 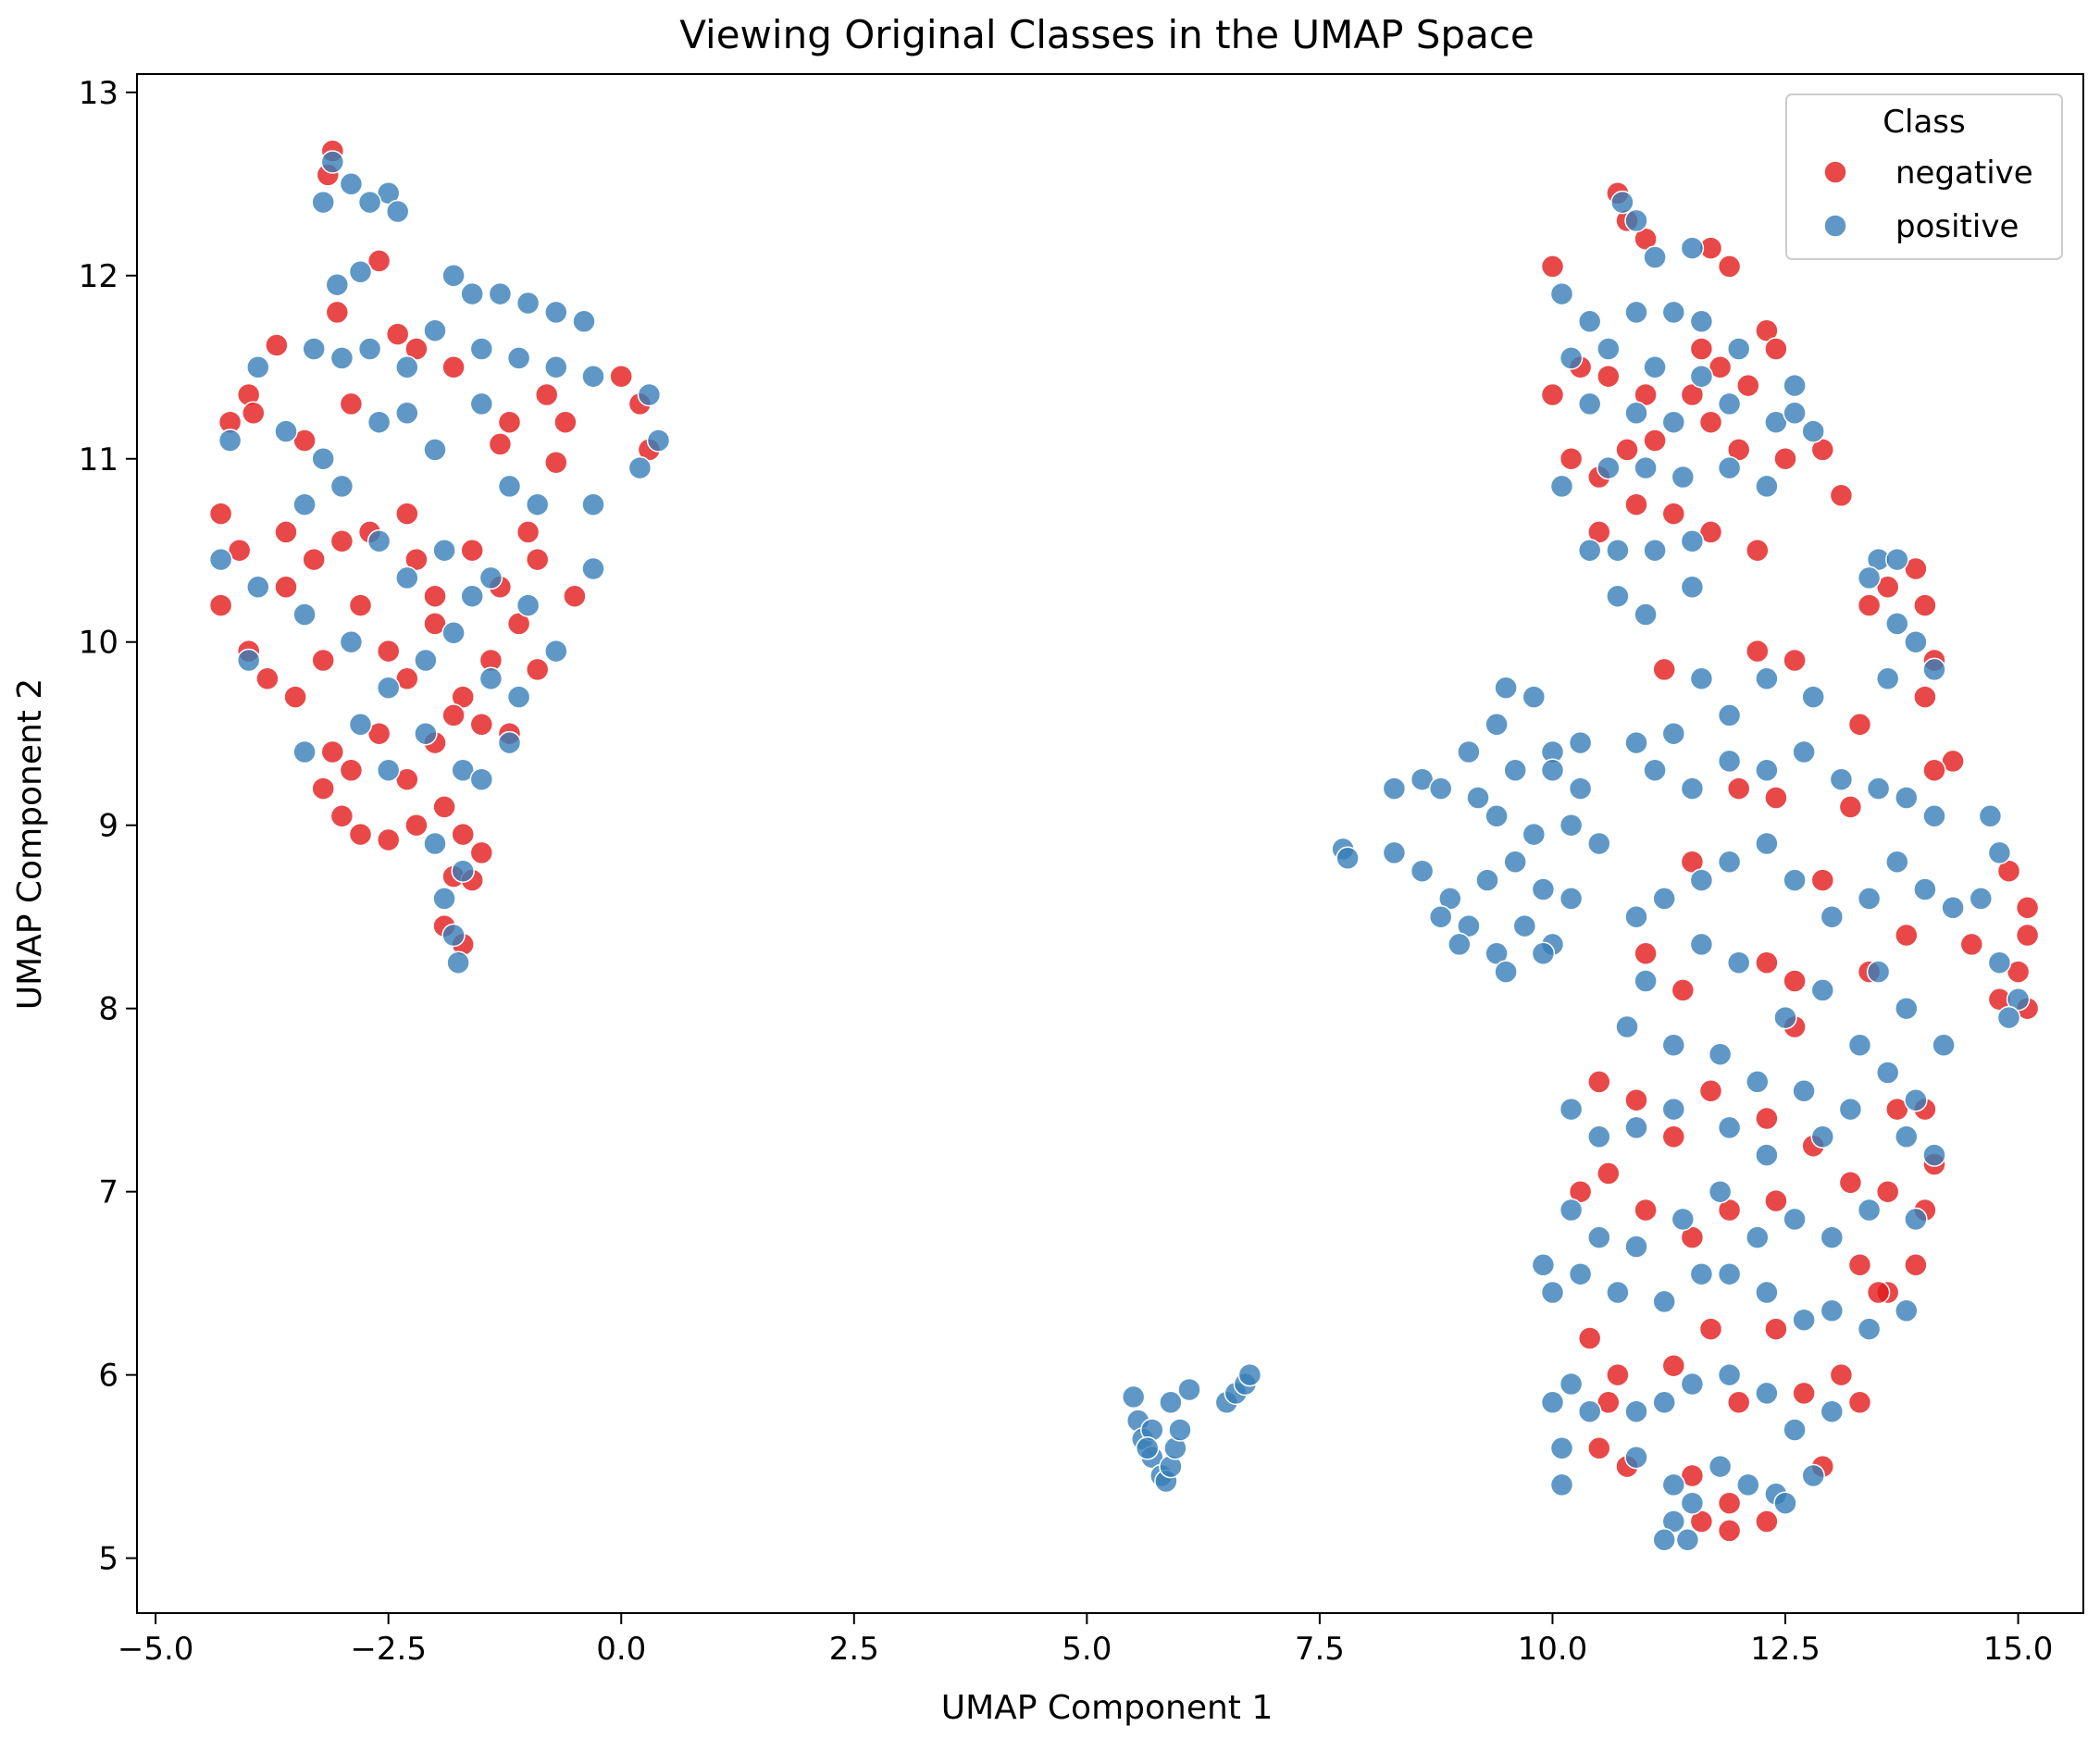 What do you see at coordinates (1320, 1649) in the screenshot?
I see `x-tick-label-5: 7.5` at bounding box center [1320, 1649].